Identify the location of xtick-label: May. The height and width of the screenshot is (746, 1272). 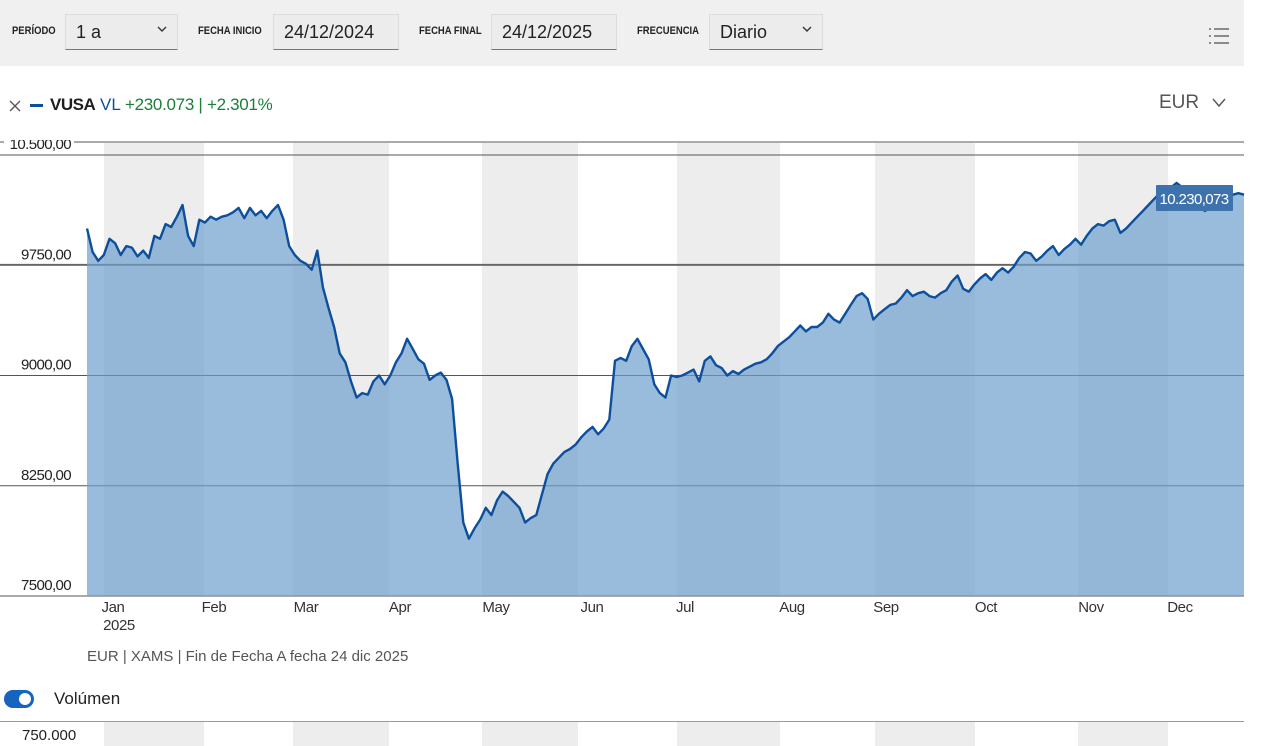
(496, 607).